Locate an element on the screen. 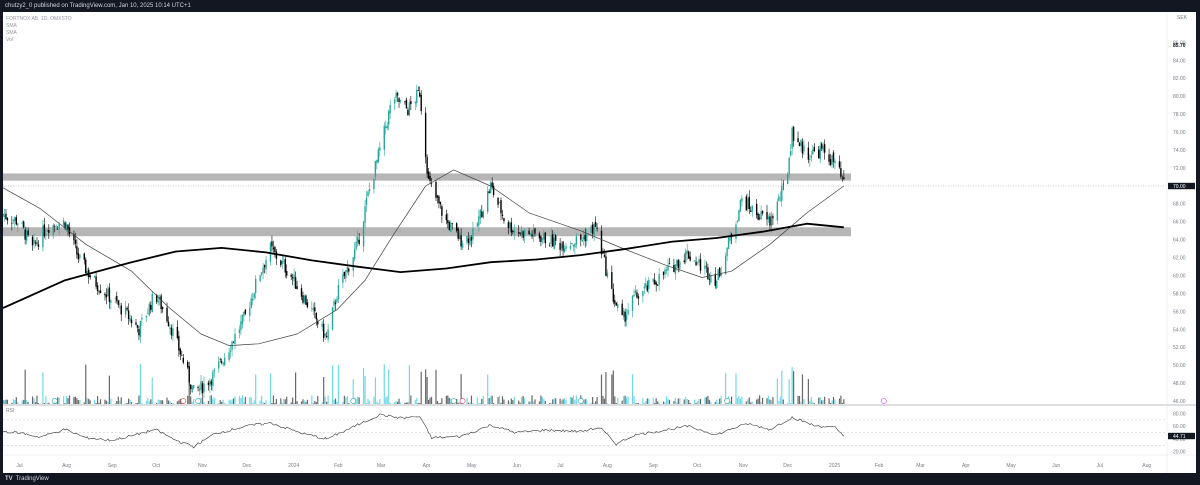  volume-legend: Vol is located at coordinates (9, 40).